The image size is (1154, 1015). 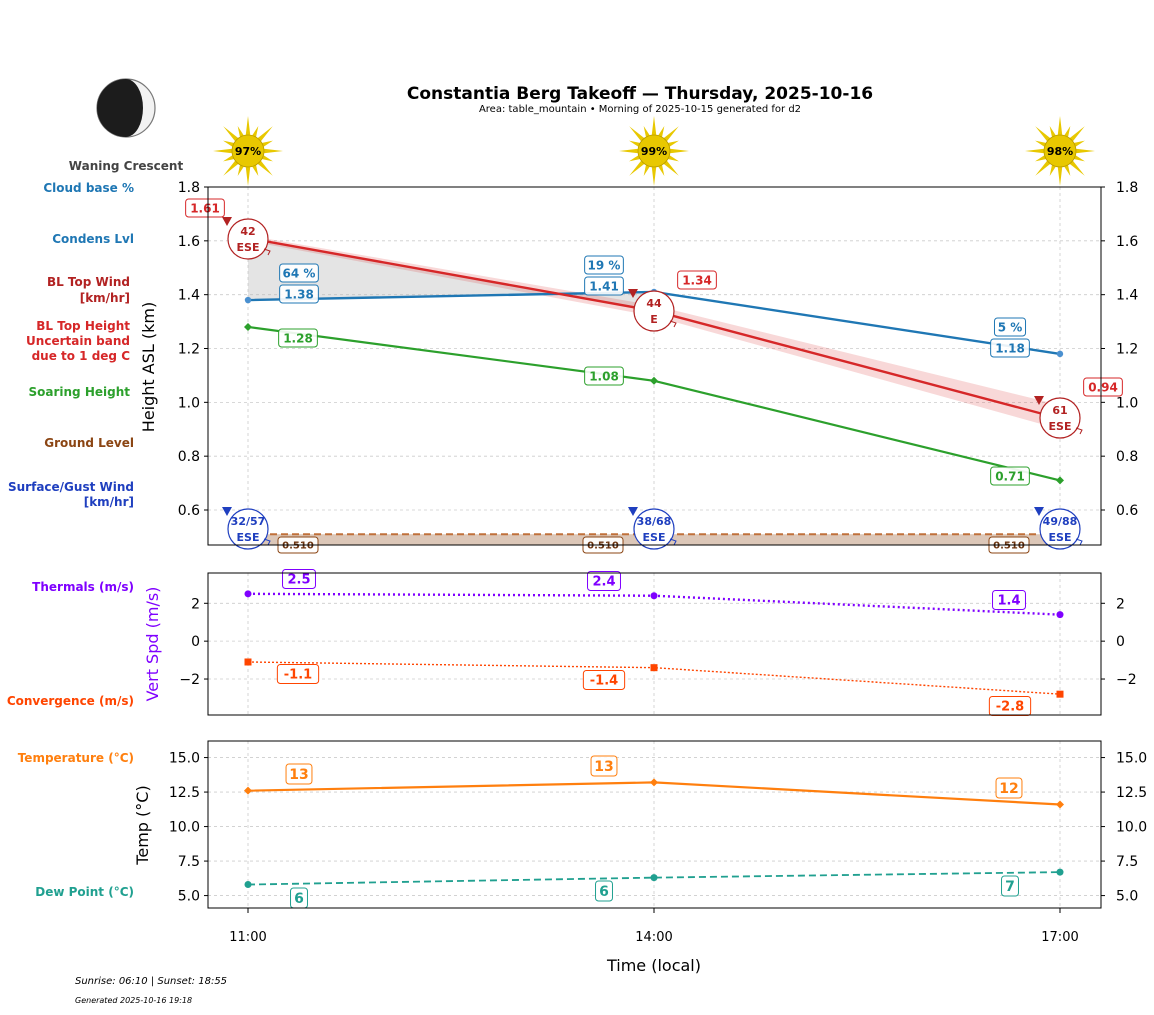 I want to click on bl-top-wind-direction: ESE, so click(x=1060, y=426).